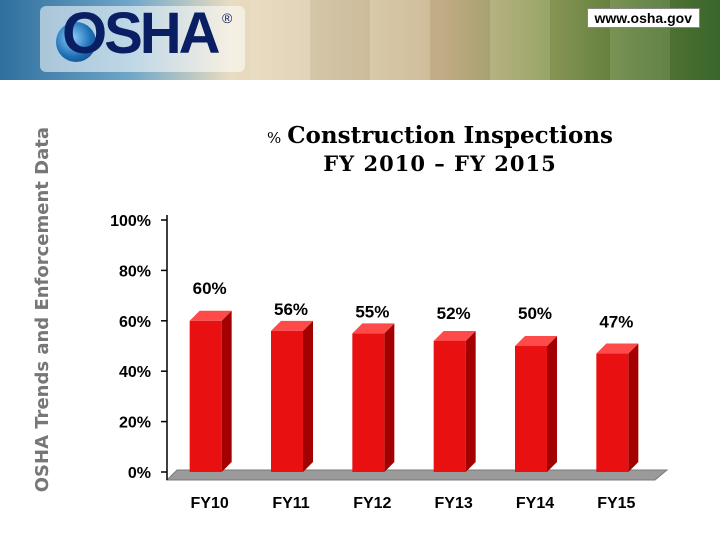 The width and height of the screenshot is (720, 540). I want to click on x-category-label: FY11, so click(290, 503).